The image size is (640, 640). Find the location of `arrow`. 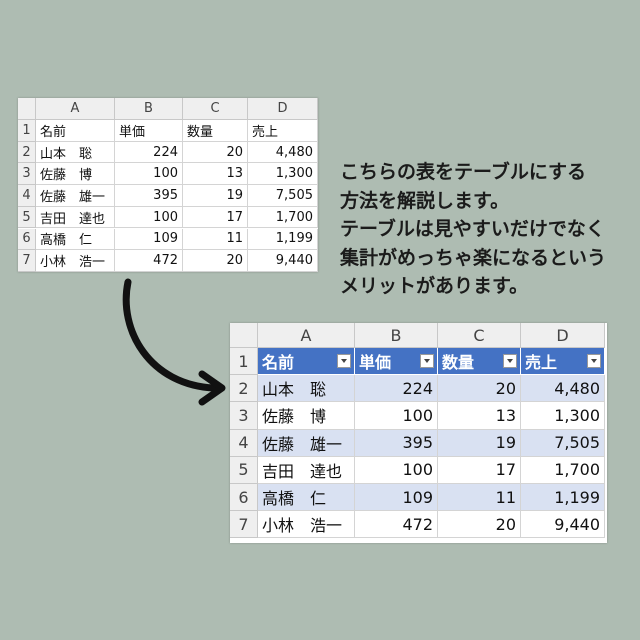

arrow is located at coordinates (170, 335).